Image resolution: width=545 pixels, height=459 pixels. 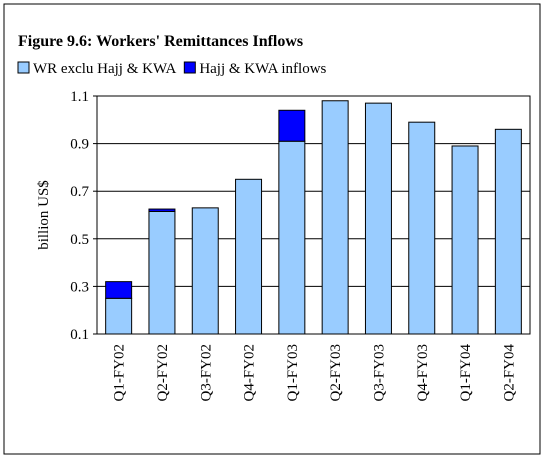 I want to click on y-tick-label: 1.1, so click(x=79, y=97).